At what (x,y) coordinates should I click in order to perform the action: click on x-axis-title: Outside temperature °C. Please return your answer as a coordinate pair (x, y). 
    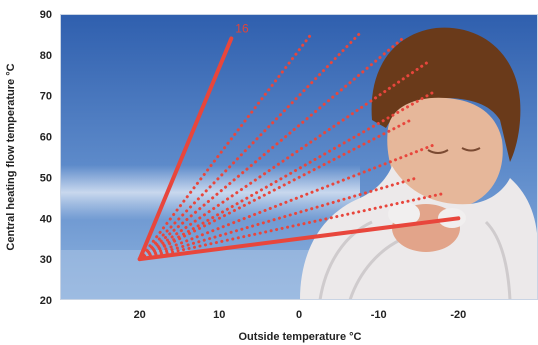
    Looking at the image, I should click on (300, 337).